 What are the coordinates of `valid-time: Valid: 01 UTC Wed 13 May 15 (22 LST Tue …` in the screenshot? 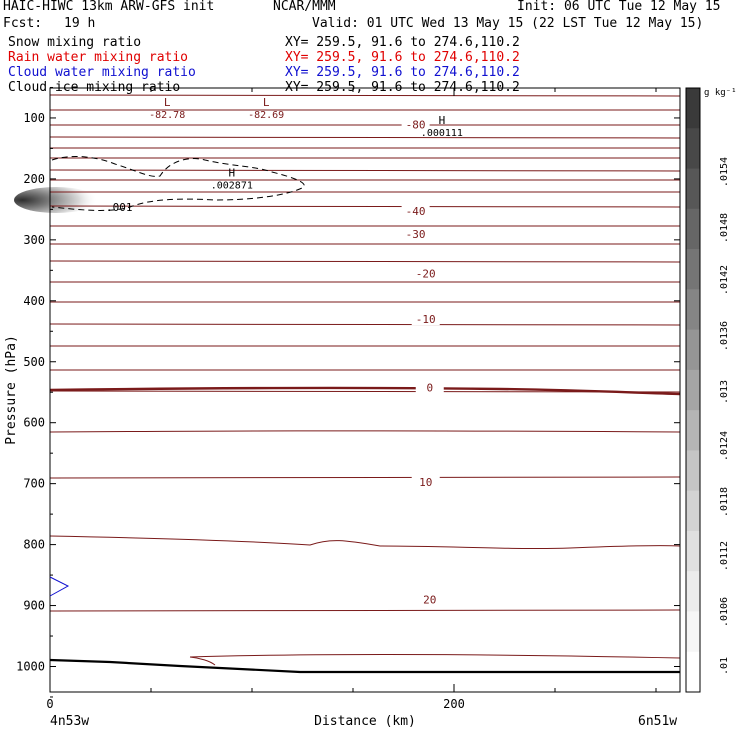 It's located at (508, 23).